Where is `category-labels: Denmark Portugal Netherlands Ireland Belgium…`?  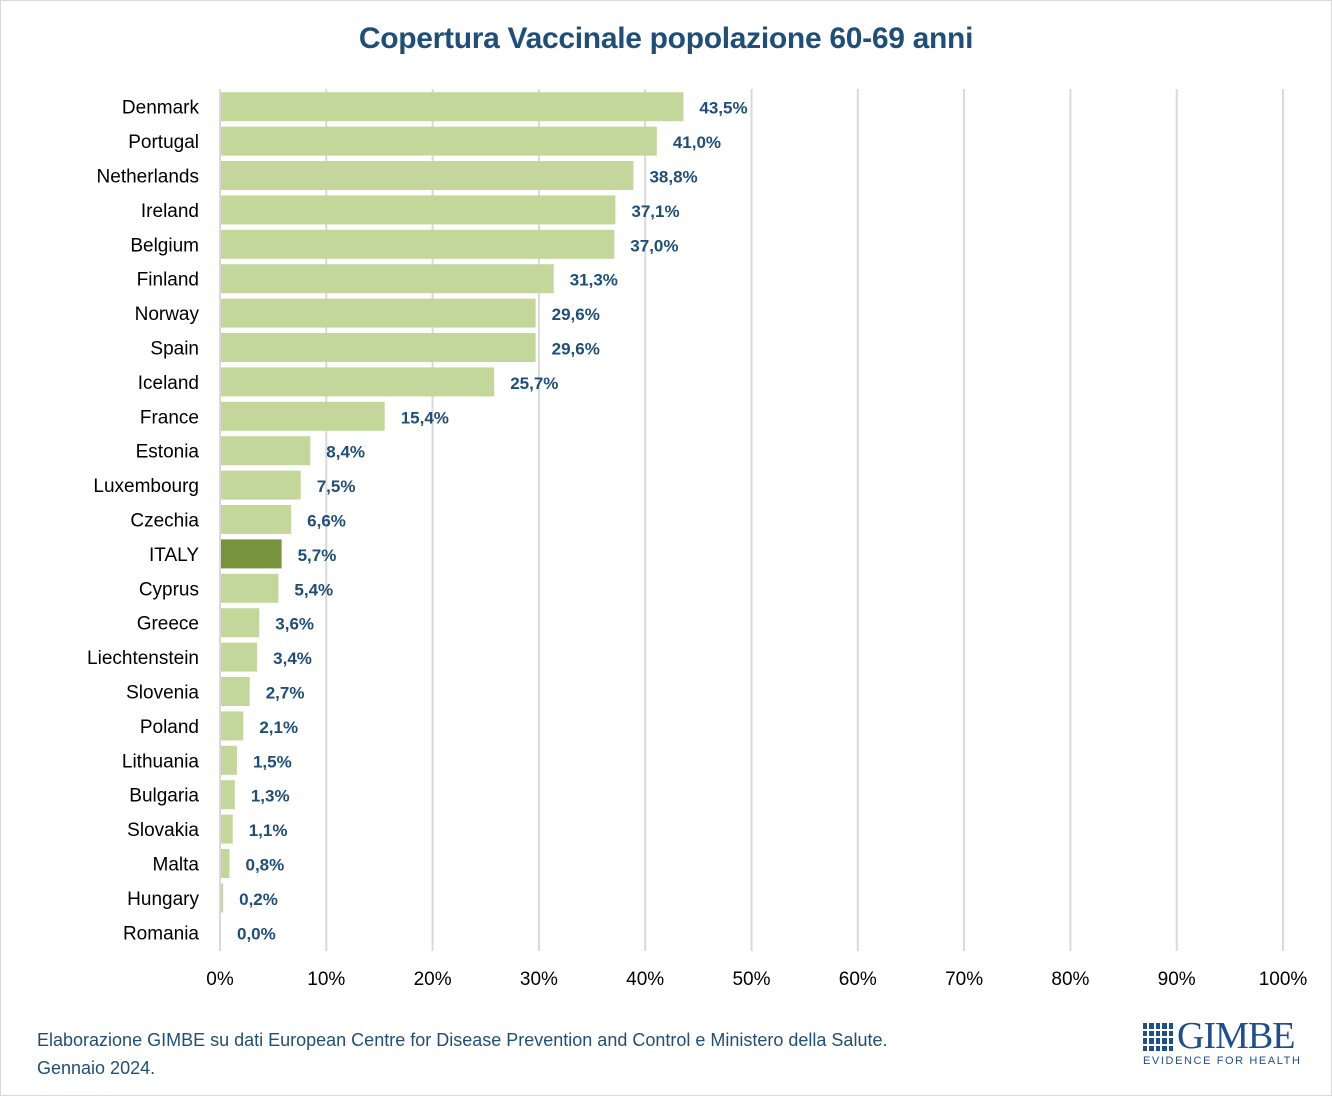 category-labels: Denmark Portugal Netherlands Ireland Belgium… is located at coordinates (143, 521).